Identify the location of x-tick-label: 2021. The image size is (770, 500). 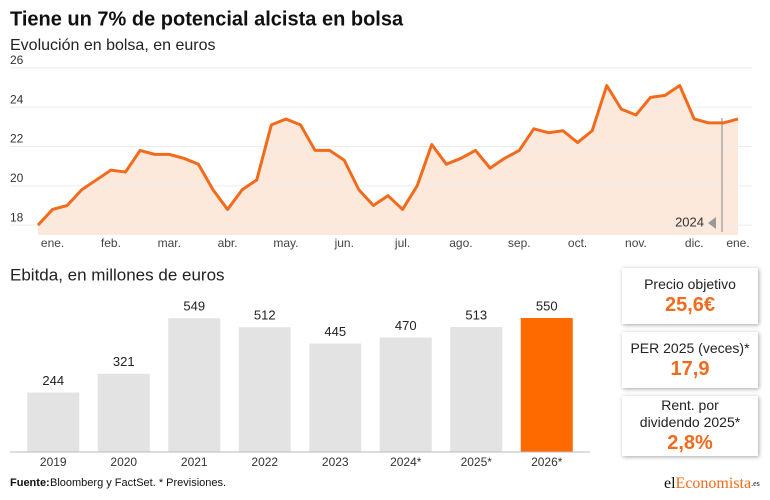
(194, 462).